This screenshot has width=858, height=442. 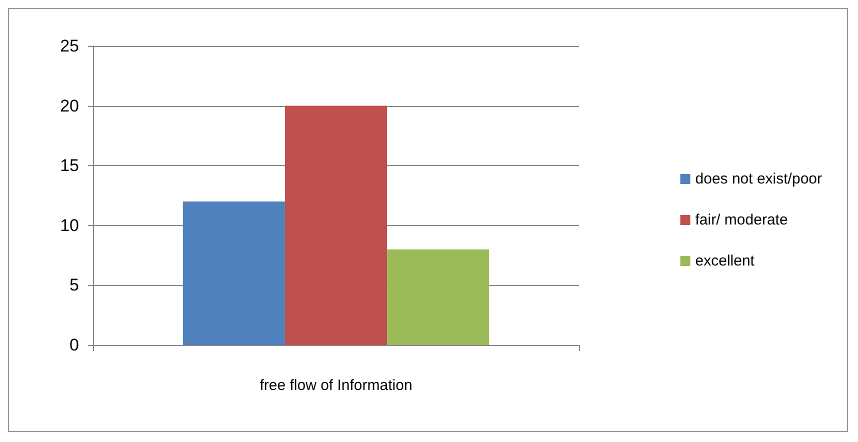 I want to click on y-tick-label: 0, so click(x=74, y=345).